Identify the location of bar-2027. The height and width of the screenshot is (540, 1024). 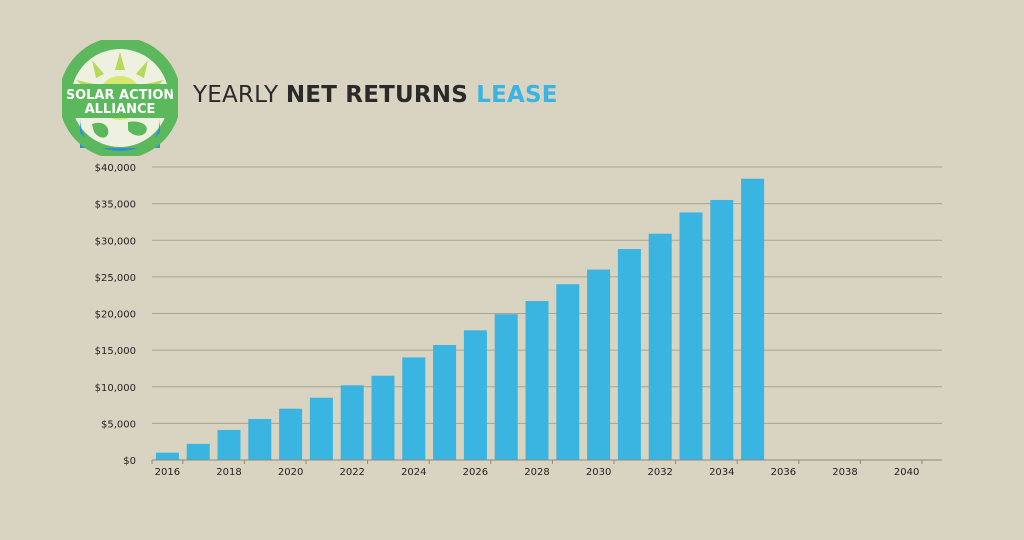
(506, 387).